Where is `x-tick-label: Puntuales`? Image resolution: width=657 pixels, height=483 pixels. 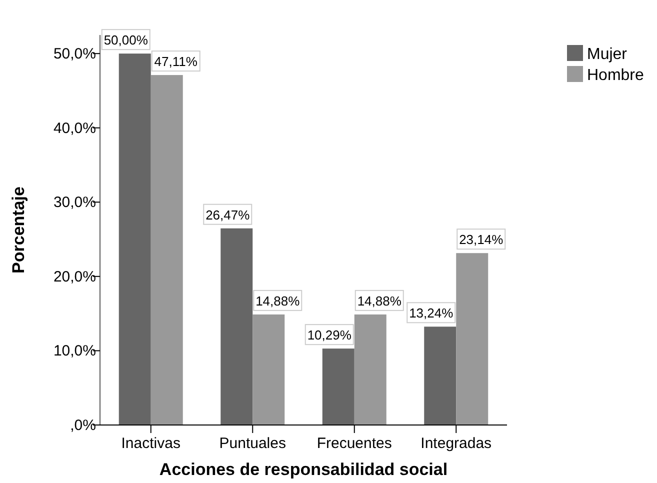
x-tick-label: Puntuales is located at coordinates (252, 443).